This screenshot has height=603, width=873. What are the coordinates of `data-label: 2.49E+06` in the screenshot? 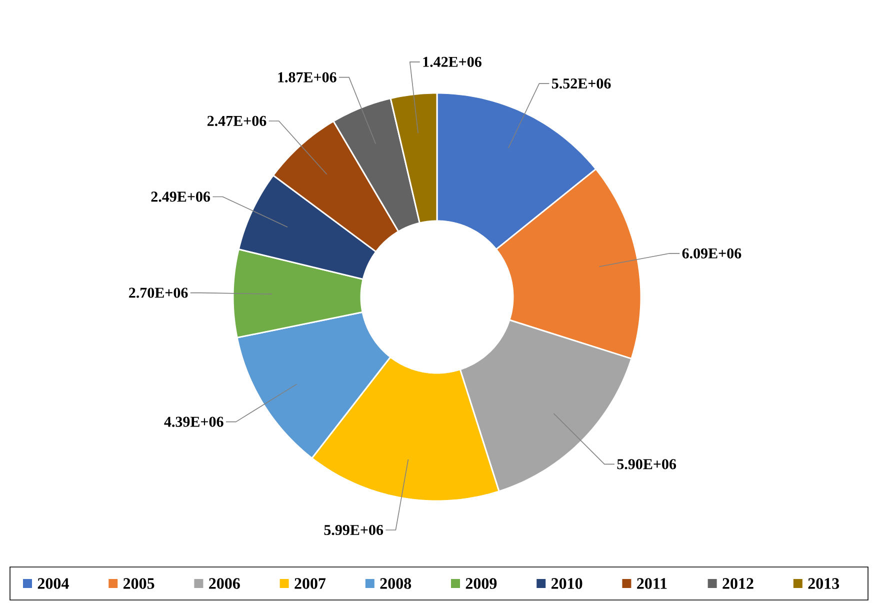 It's located at (180, 197).